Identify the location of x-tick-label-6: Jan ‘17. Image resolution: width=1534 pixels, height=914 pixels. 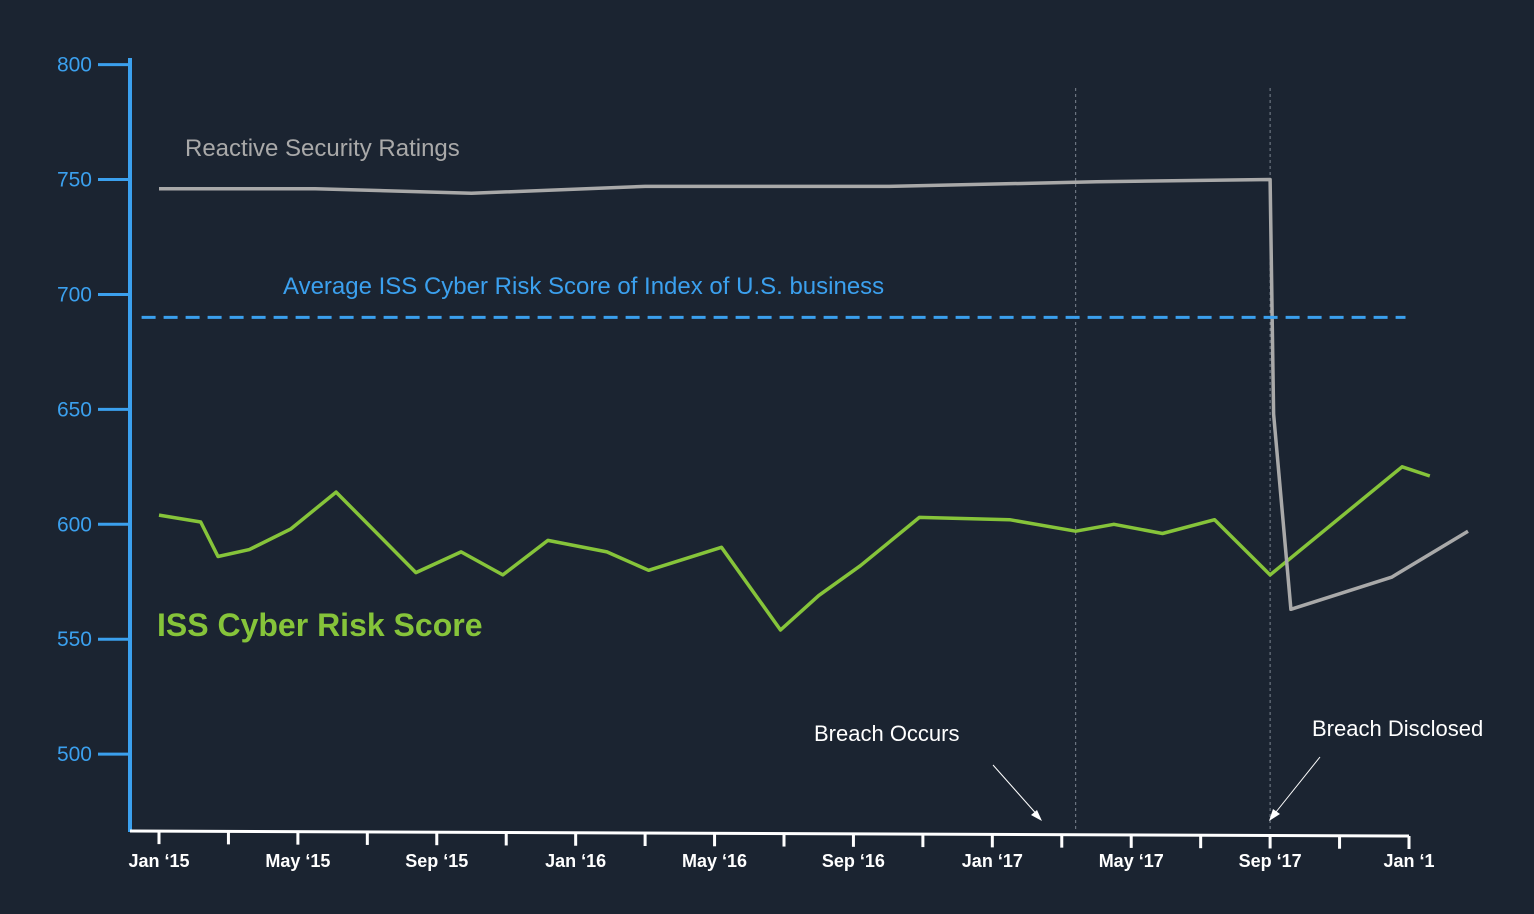
(992, 861).